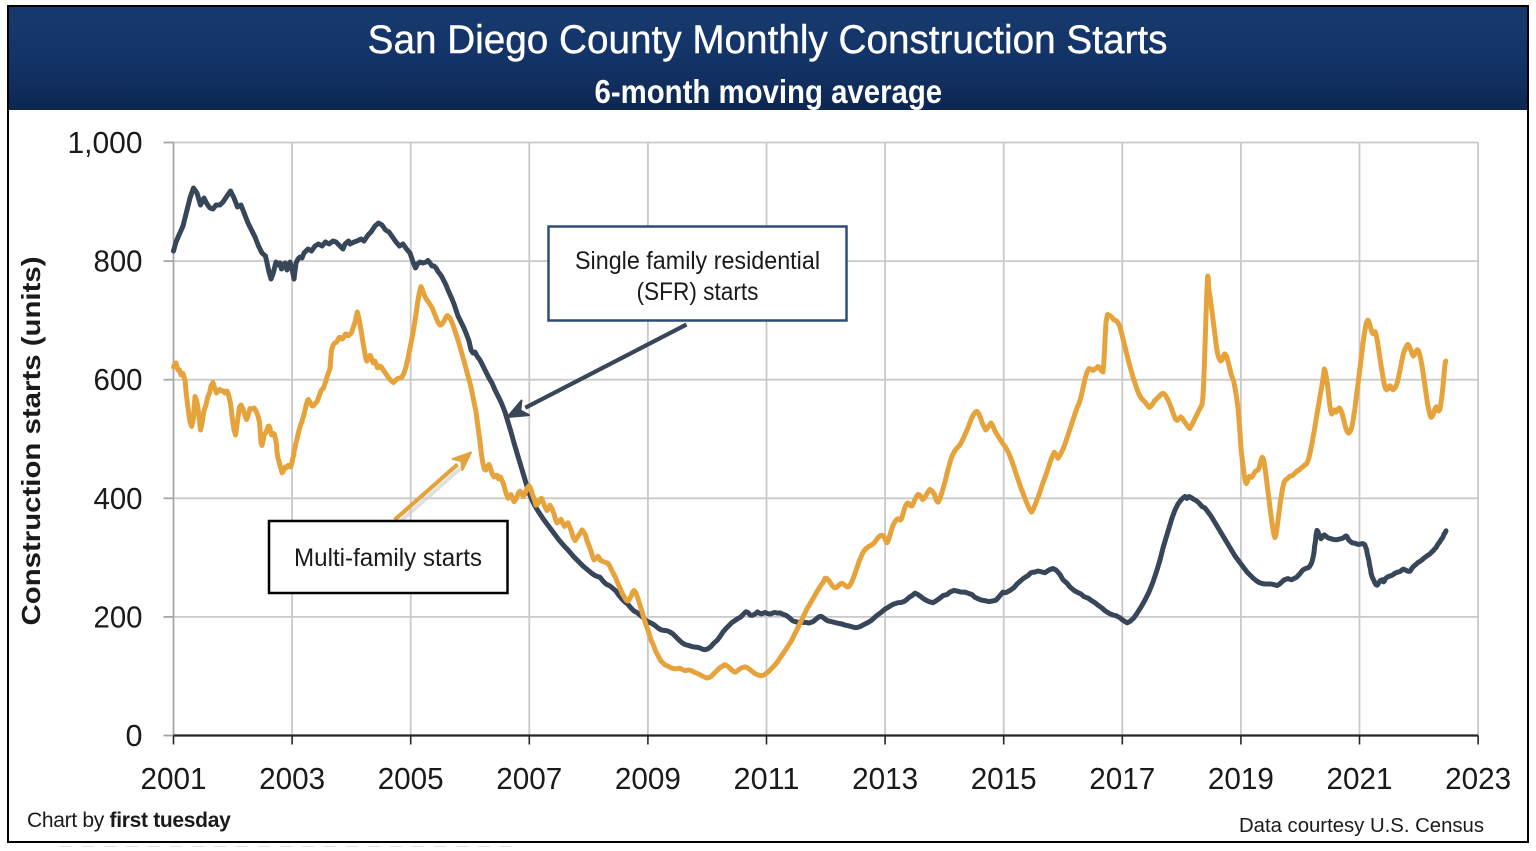  What do you see at coordinates (529, 778) in the screenshot?
I see `svg-text: 2007` at bounding box center [529, 778].